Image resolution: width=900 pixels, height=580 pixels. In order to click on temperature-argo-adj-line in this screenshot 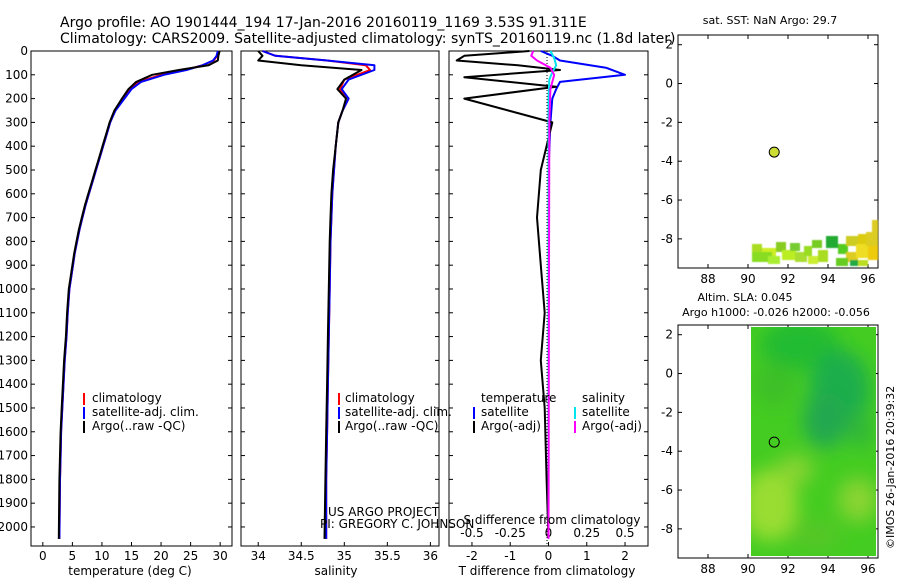, I will do `click(508, 294)`.